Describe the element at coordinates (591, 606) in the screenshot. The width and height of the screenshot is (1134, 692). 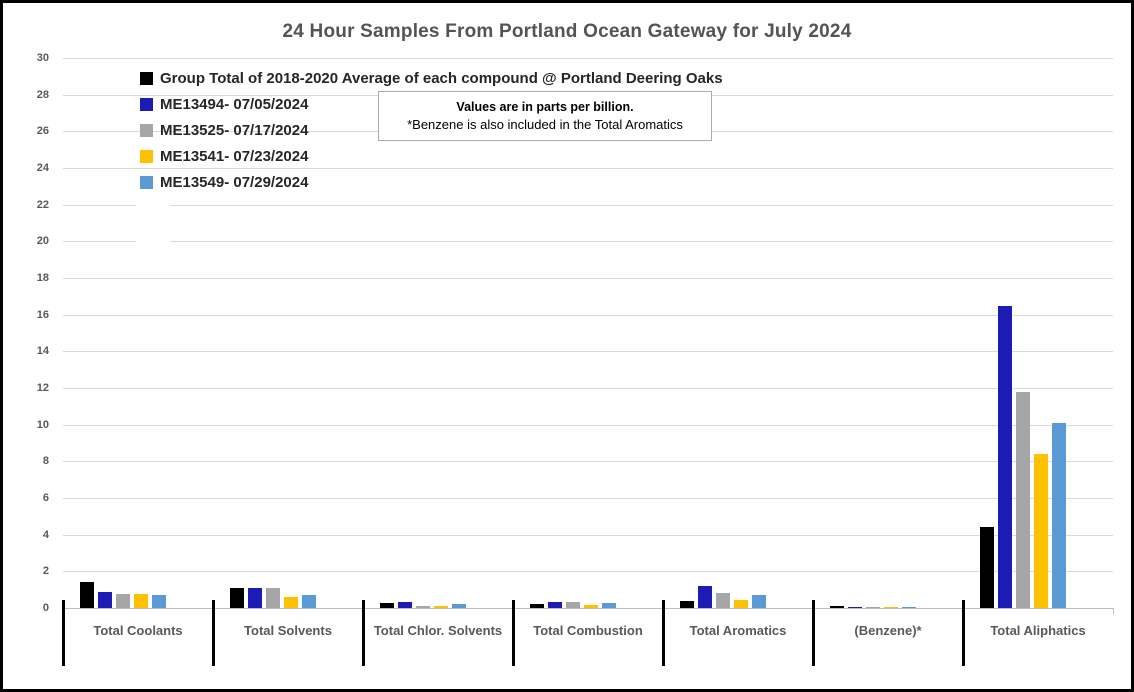
I see `bar-total-combustion-s3` at that location.